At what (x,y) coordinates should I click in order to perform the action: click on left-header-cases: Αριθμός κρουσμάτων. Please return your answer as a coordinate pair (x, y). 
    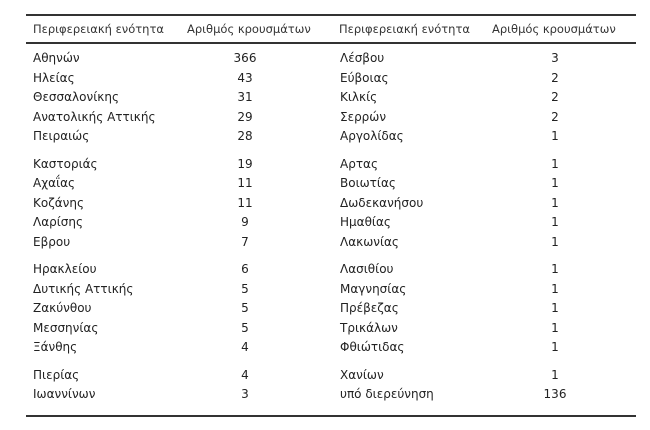
    Looking at the image, I should click on (249, 29).